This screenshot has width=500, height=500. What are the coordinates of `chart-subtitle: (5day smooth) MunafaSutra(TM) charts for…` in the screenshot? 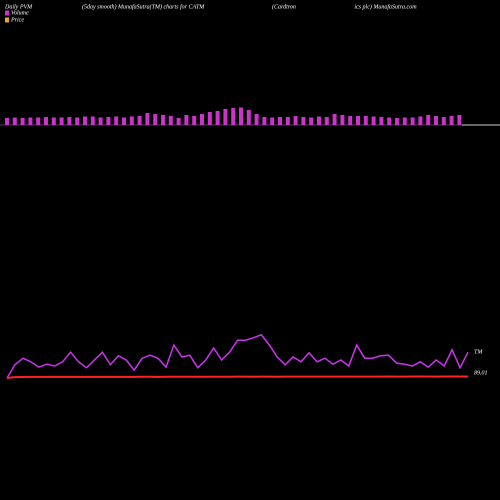 It's located at (143, 6).